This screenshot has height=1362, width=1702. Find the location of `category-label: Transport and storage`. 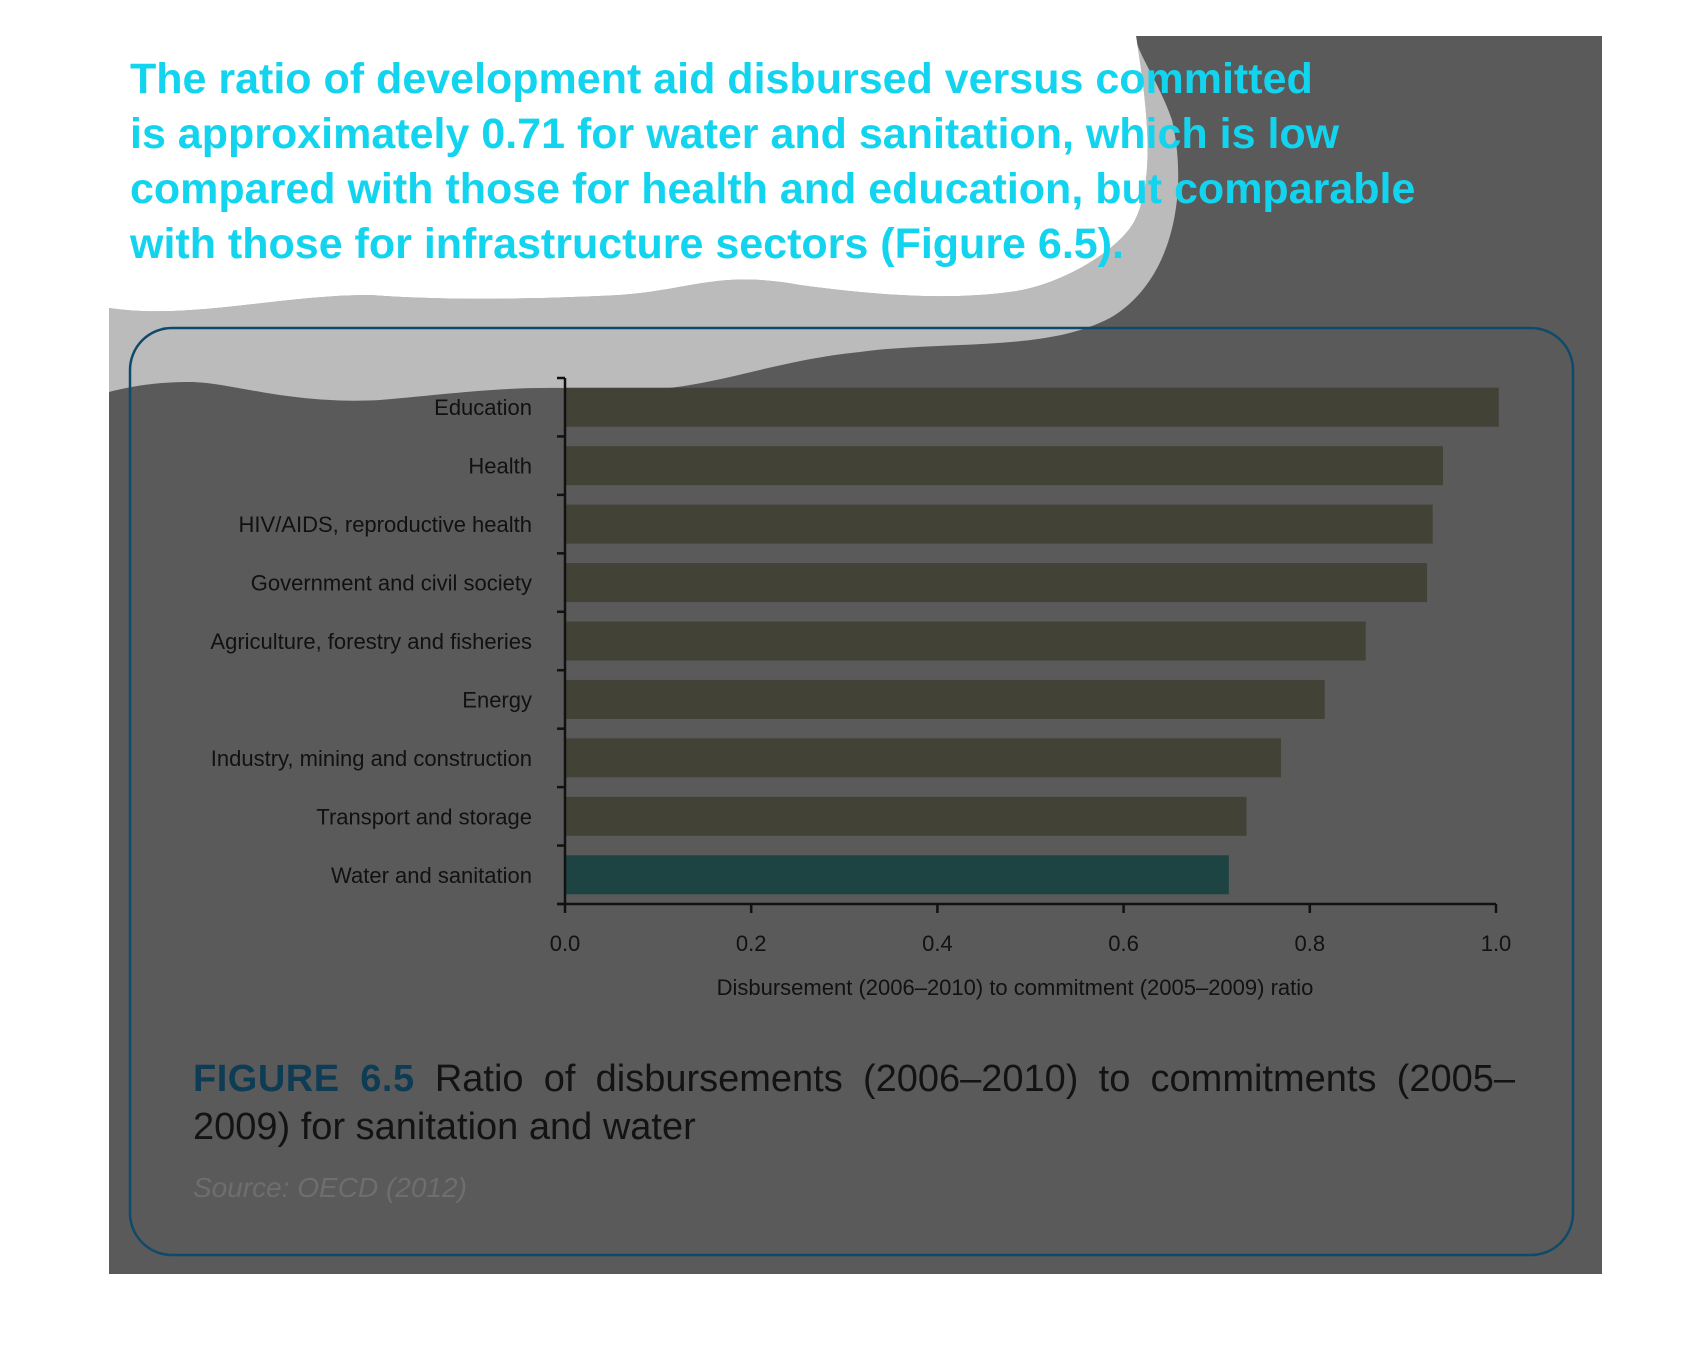

category-label: Transport and storage is located at coordinates (424, 816).